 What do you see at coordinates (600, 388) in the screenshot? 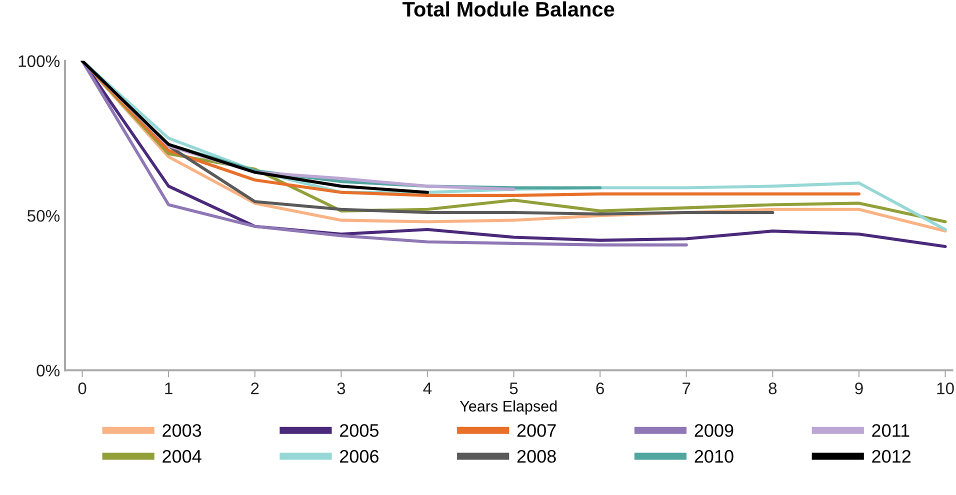
I see `x-tick-label: 6` at bounding box center [600, 388].